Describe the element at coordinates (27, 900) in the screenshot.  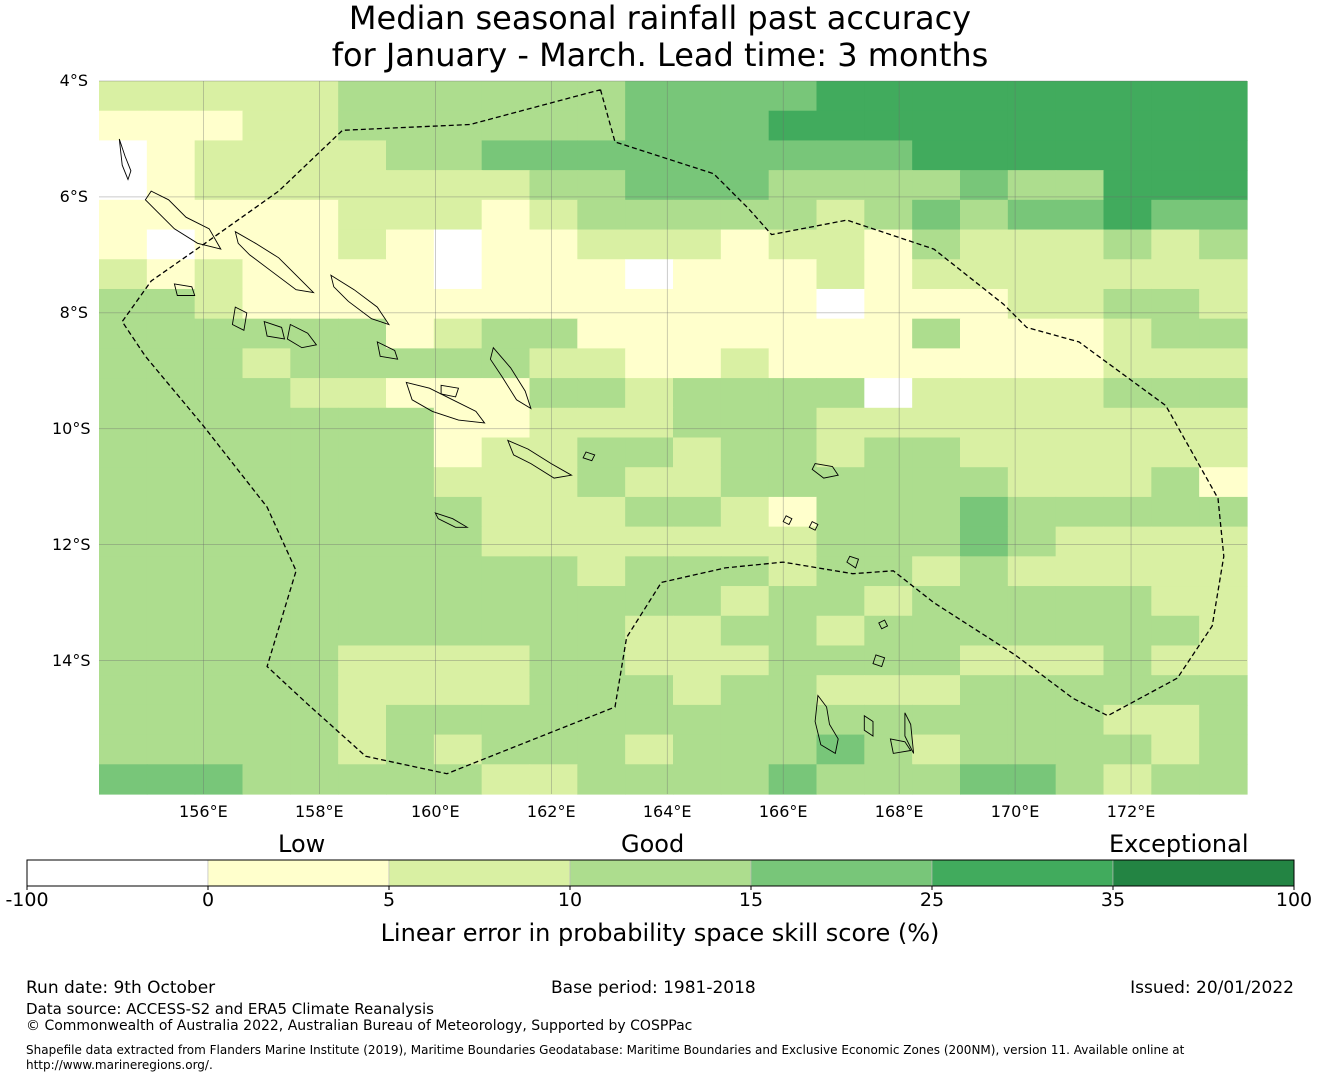
I see `colorbar-tick-label: -100` at that location.